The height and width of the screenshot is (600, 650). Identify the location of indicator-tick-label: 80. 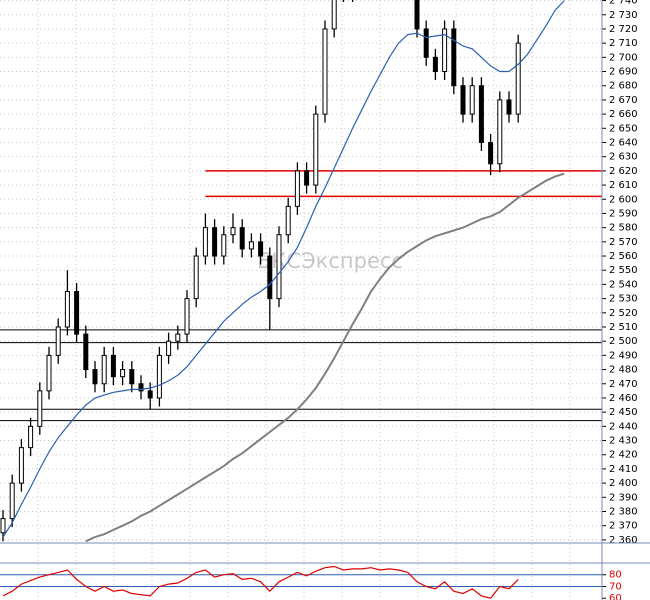
(615, 575).